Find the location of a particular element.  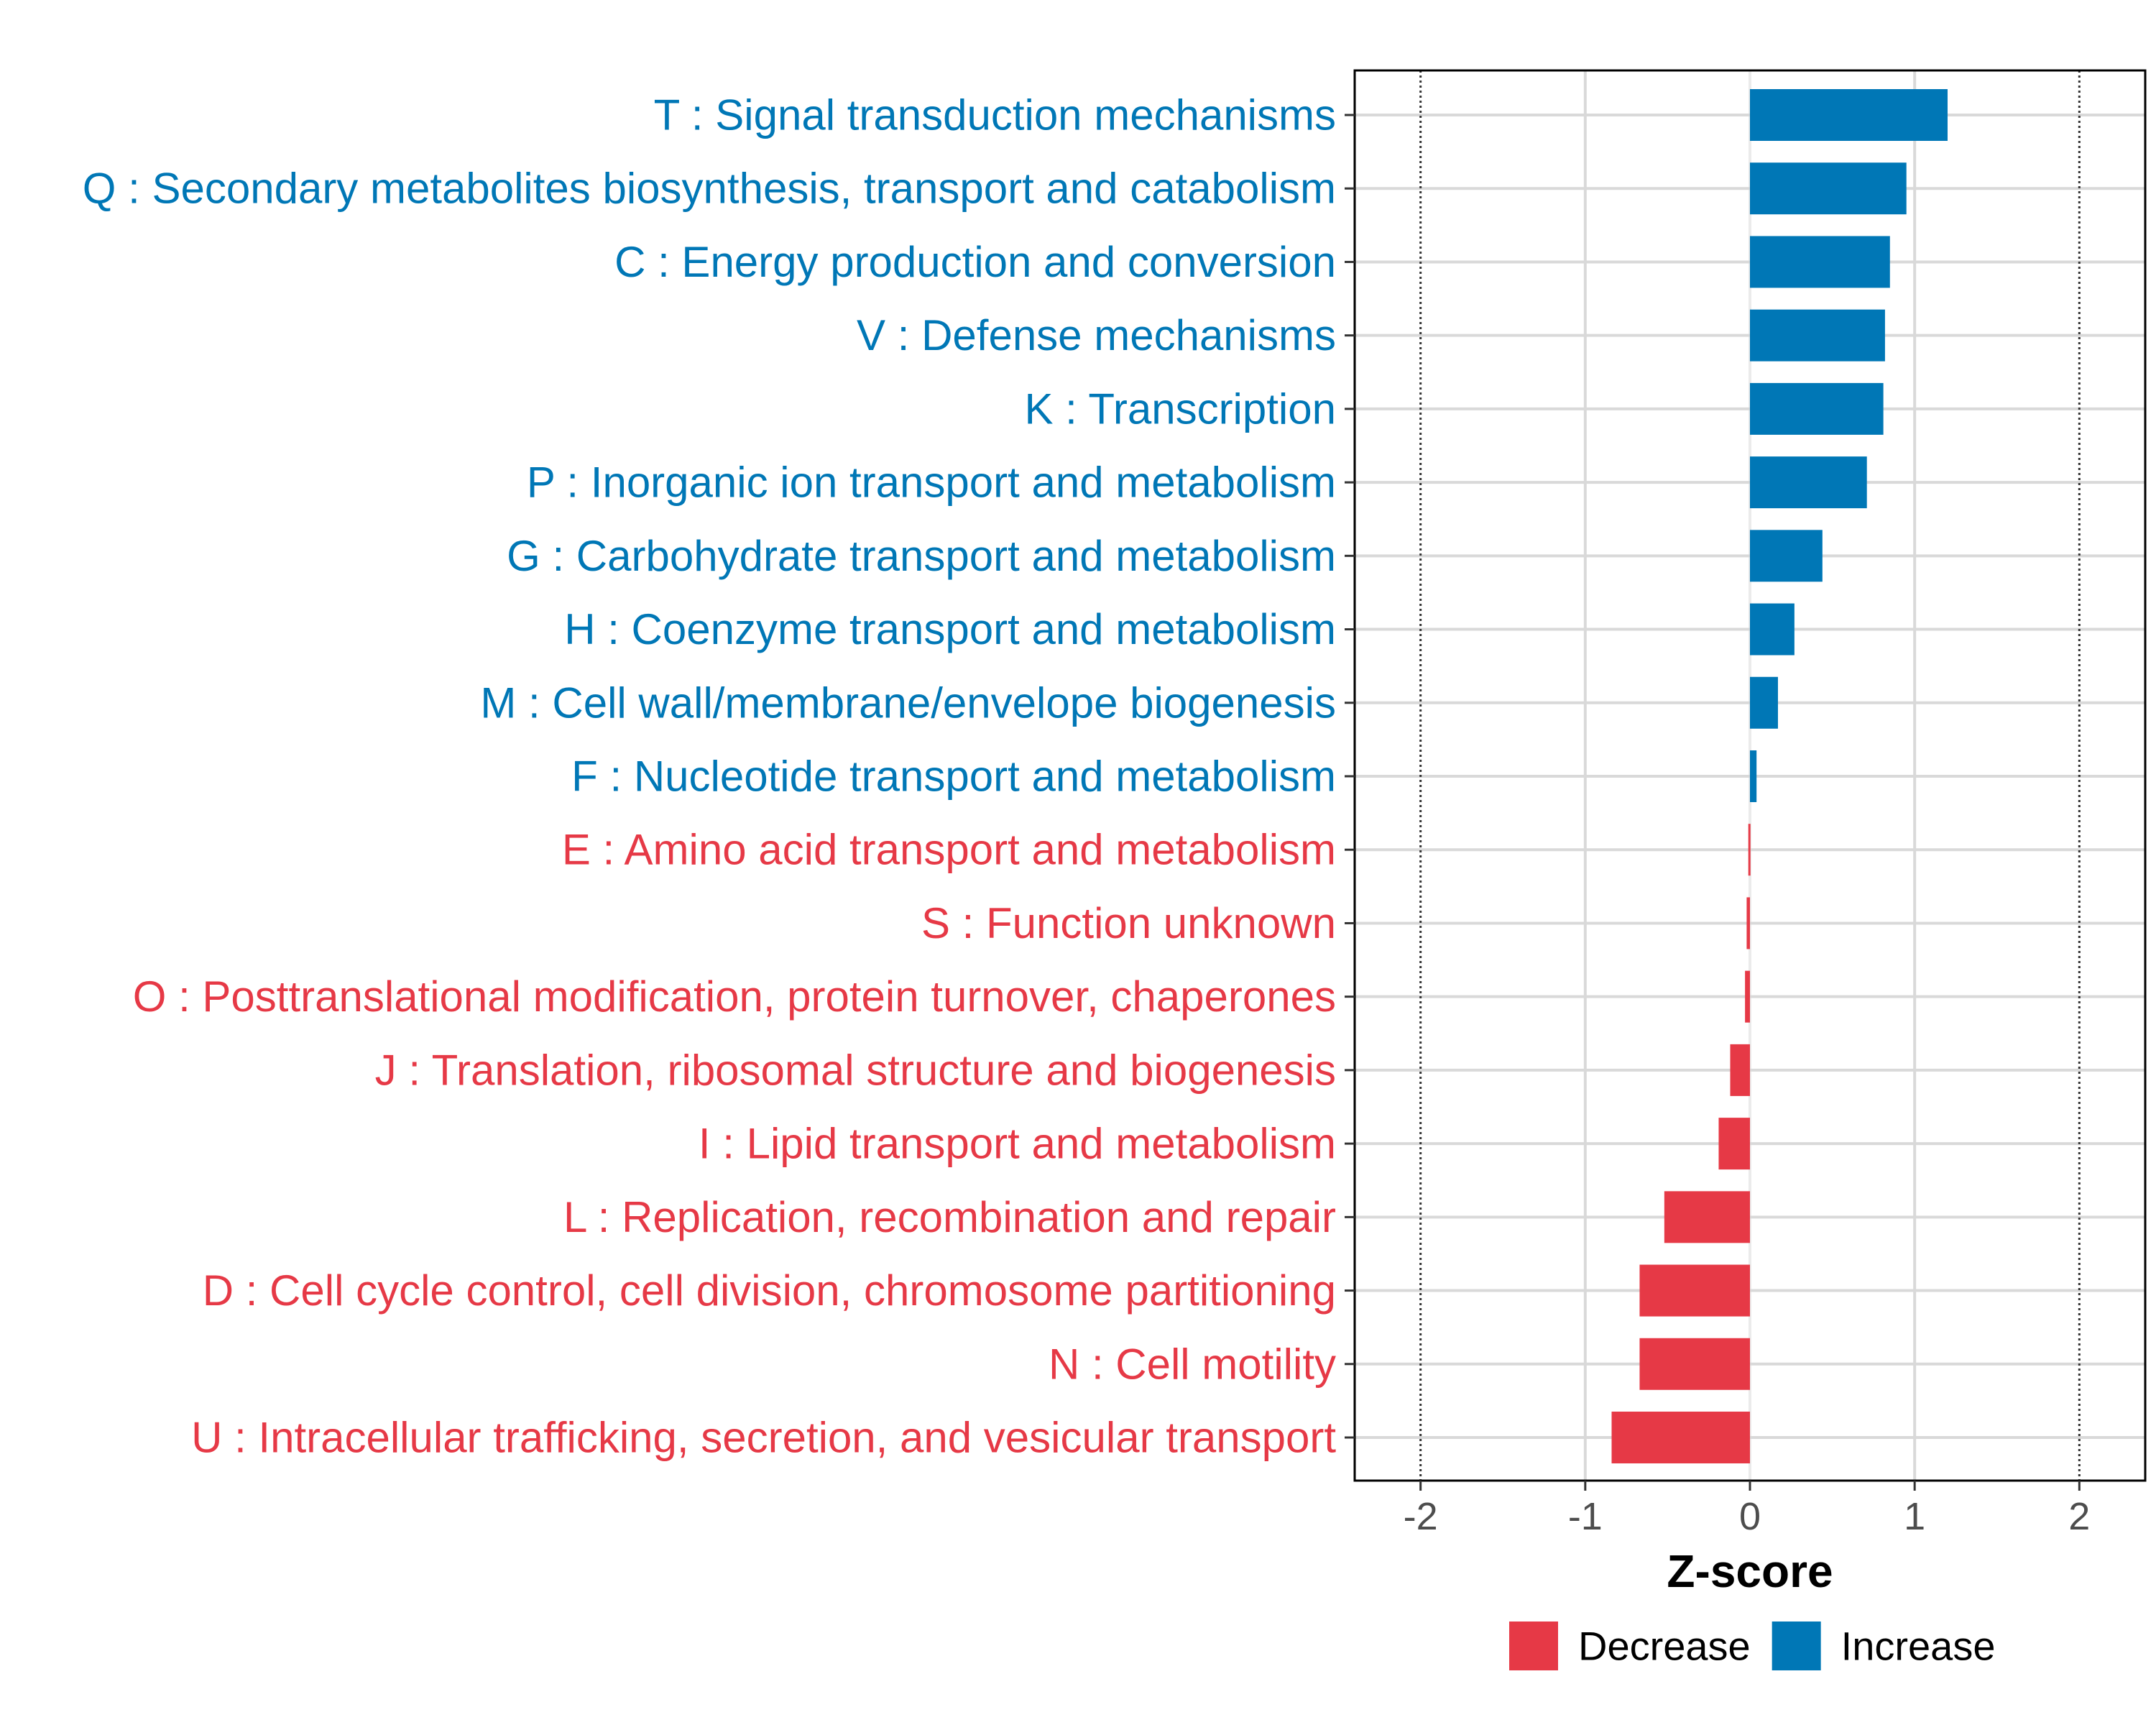

y-tick-label: H : Coenzyme transport and metabolism is located at coordinates (950, 629).